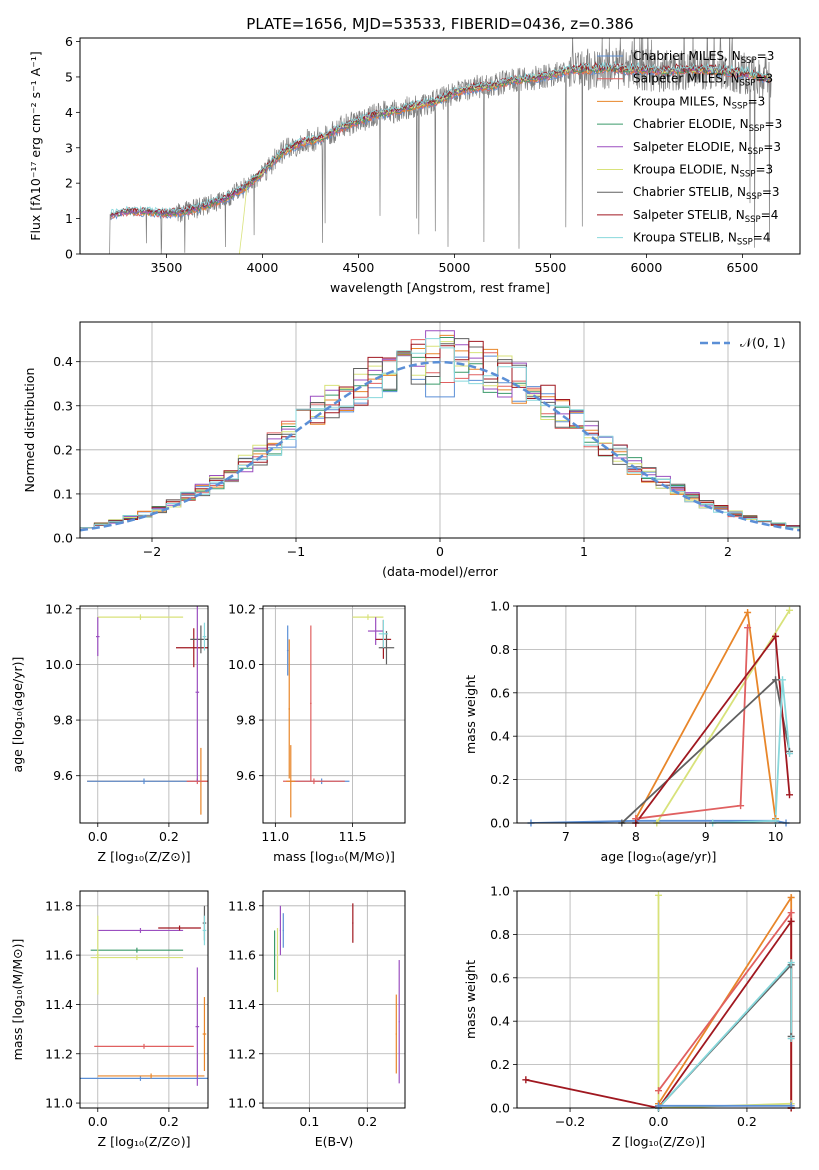  Describe the element at coordinates (59, 955) in the screenshot. I see `y-tick-label: 11.6` at that location.